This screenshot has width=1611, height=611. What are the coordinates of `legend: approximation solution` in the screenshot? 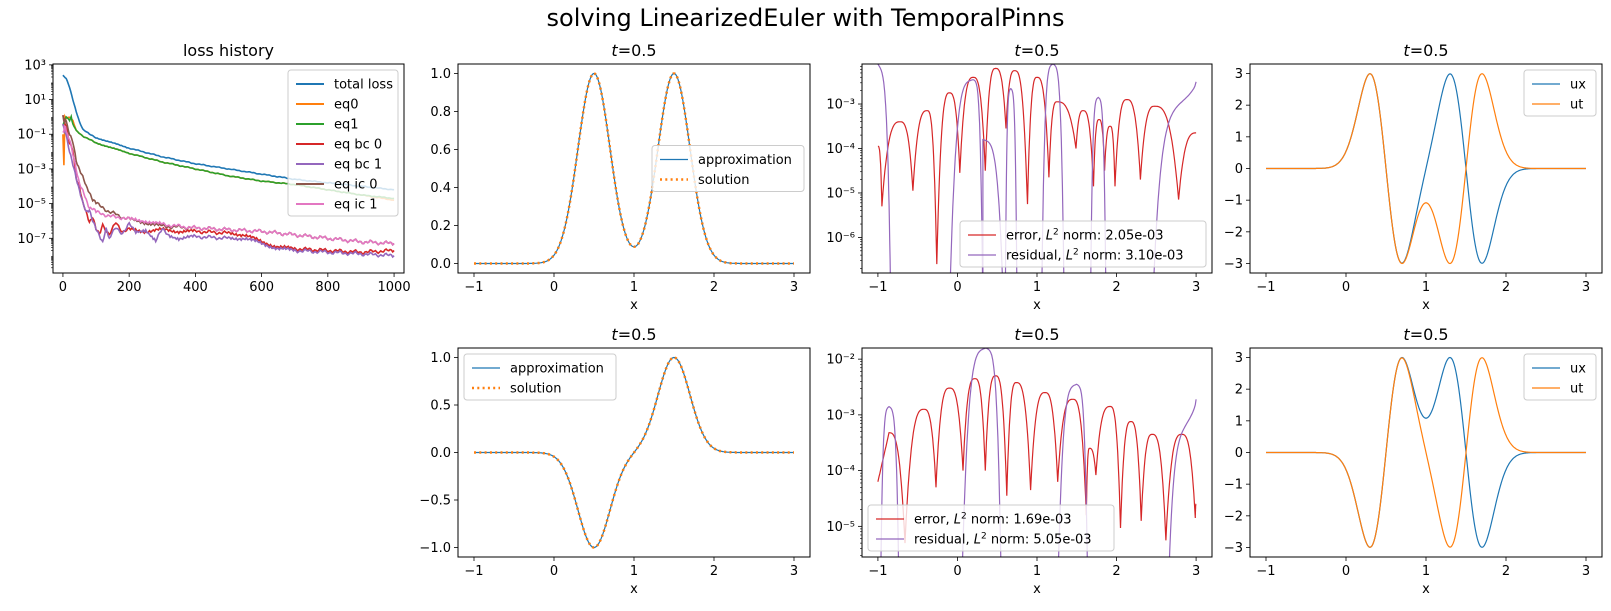 It's located at (728, 168).